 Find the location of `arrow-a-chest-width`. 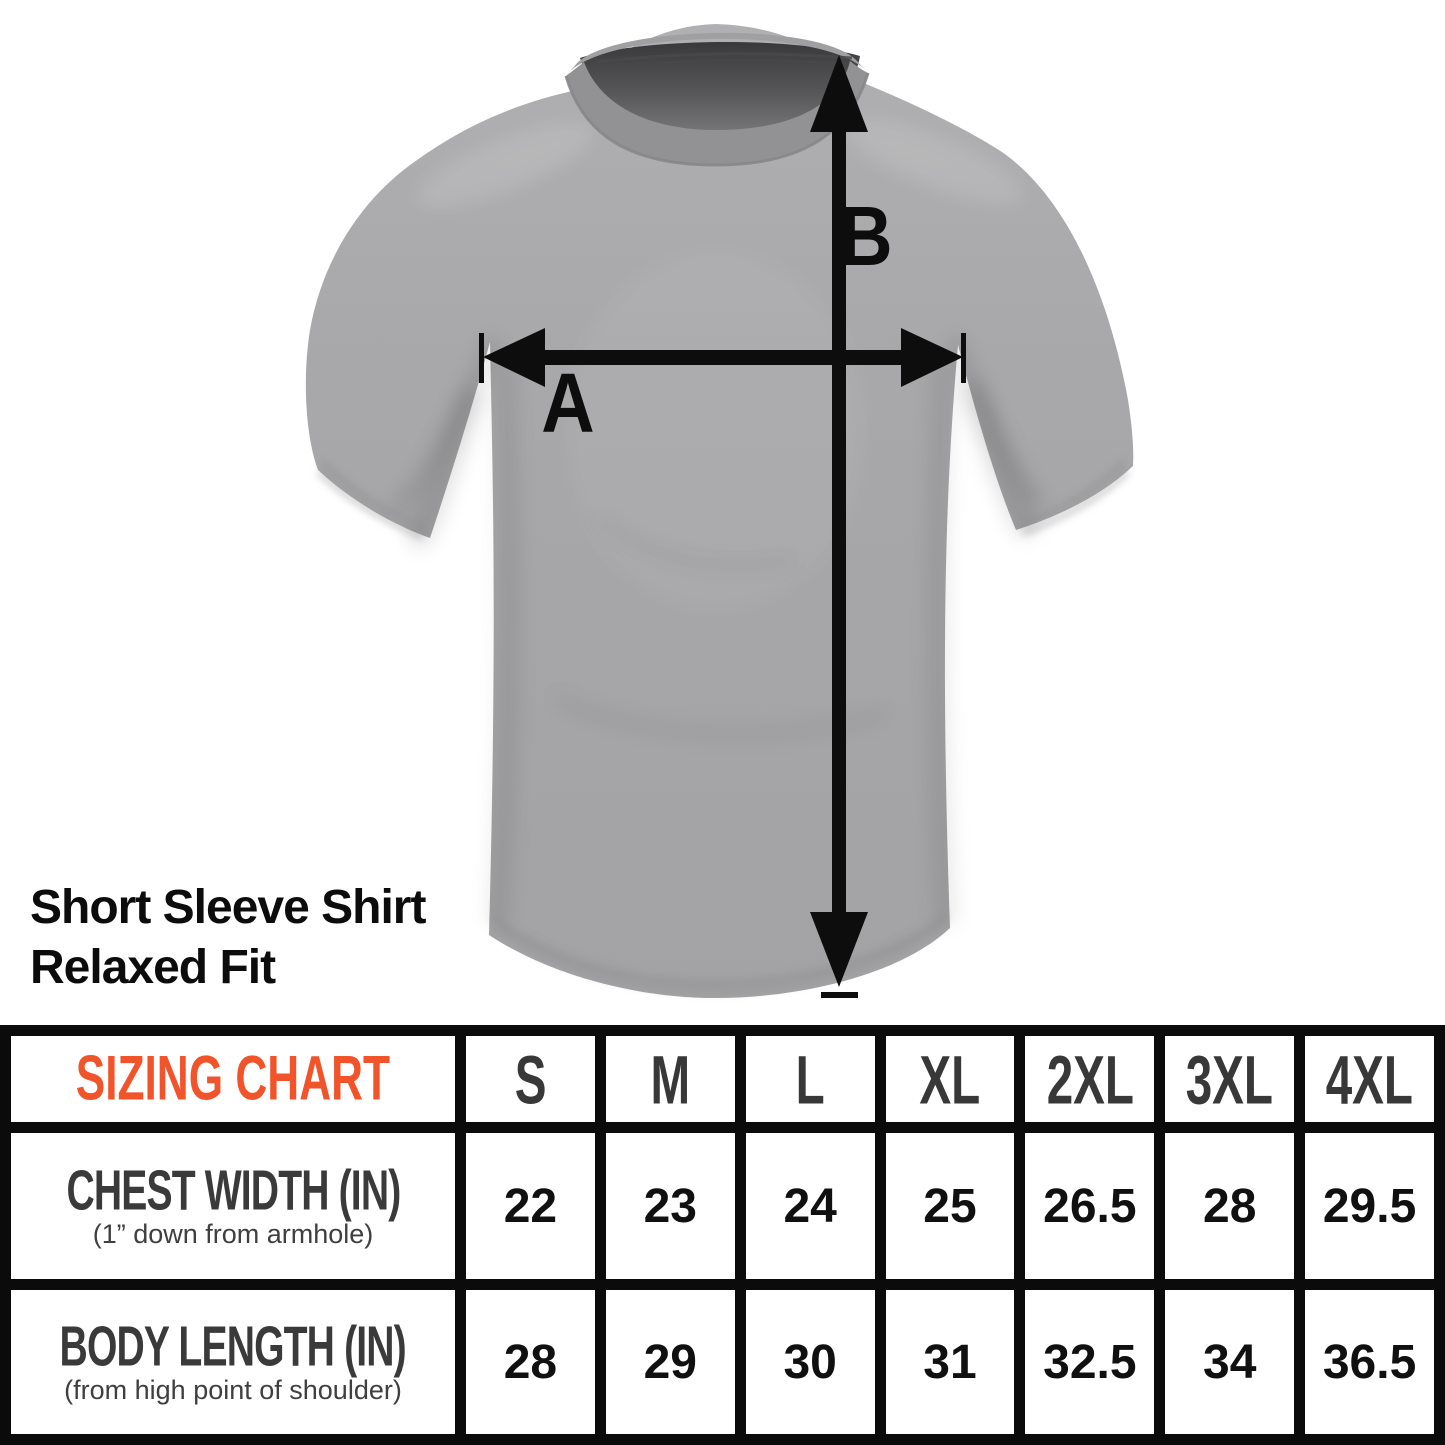

arrow-a-chest-width is located at coordinates (722, 357).